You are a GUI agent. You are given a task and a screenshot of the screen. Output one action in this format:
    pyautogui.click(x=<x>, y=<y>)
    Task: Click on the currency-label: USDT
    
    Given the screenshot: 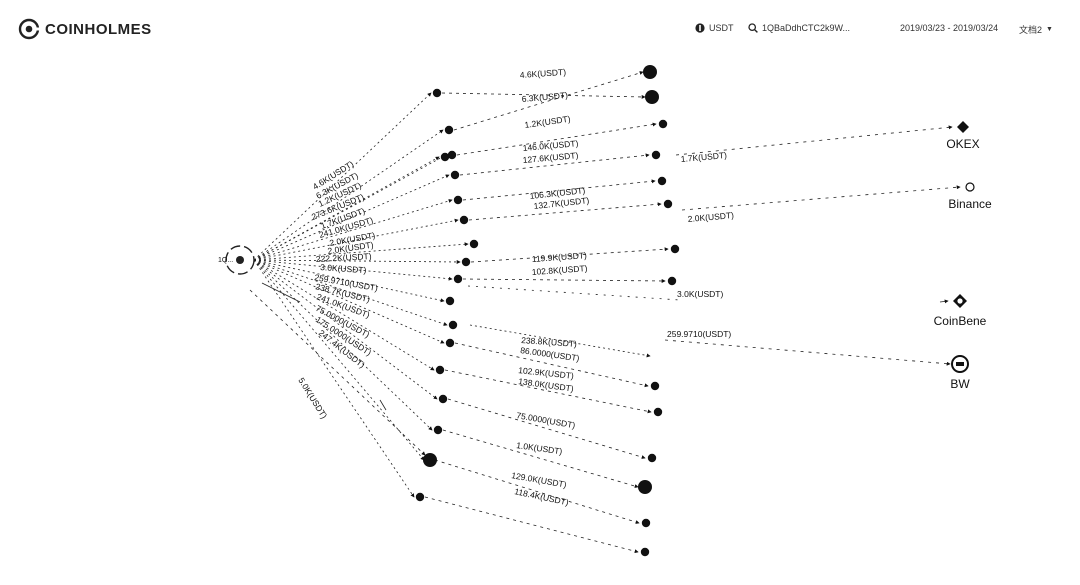 What is the action you would take?
    pyautogui.click(x=721, y=28)
    